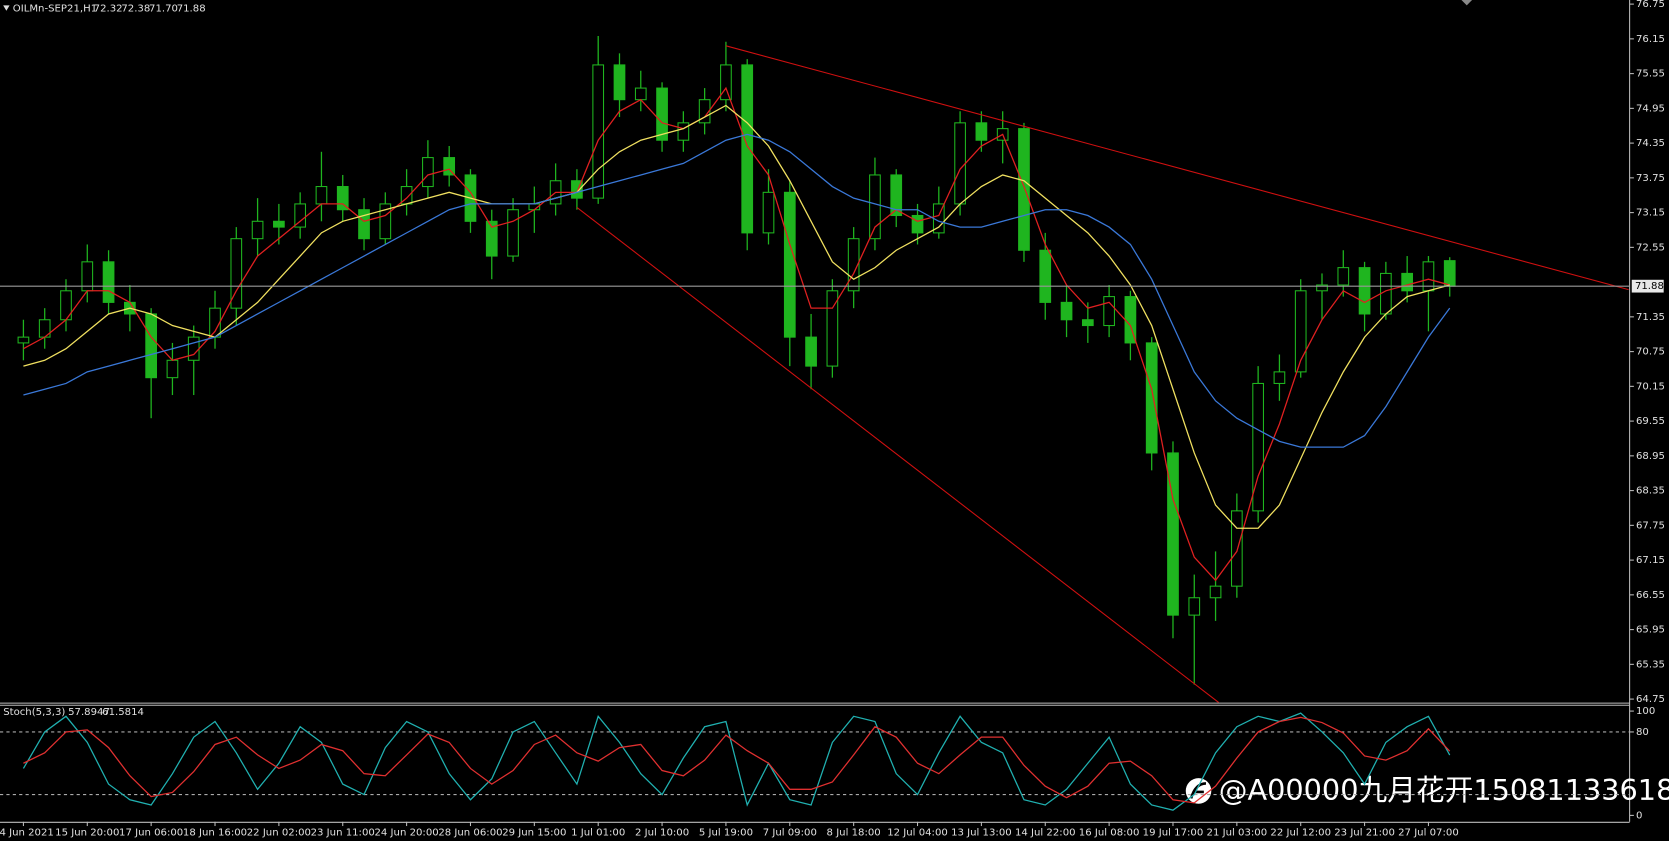 This screenshot has width=1669, height=841. I want to click on x-tick-label: 19 Jul 17:00, so click(1173, 832).